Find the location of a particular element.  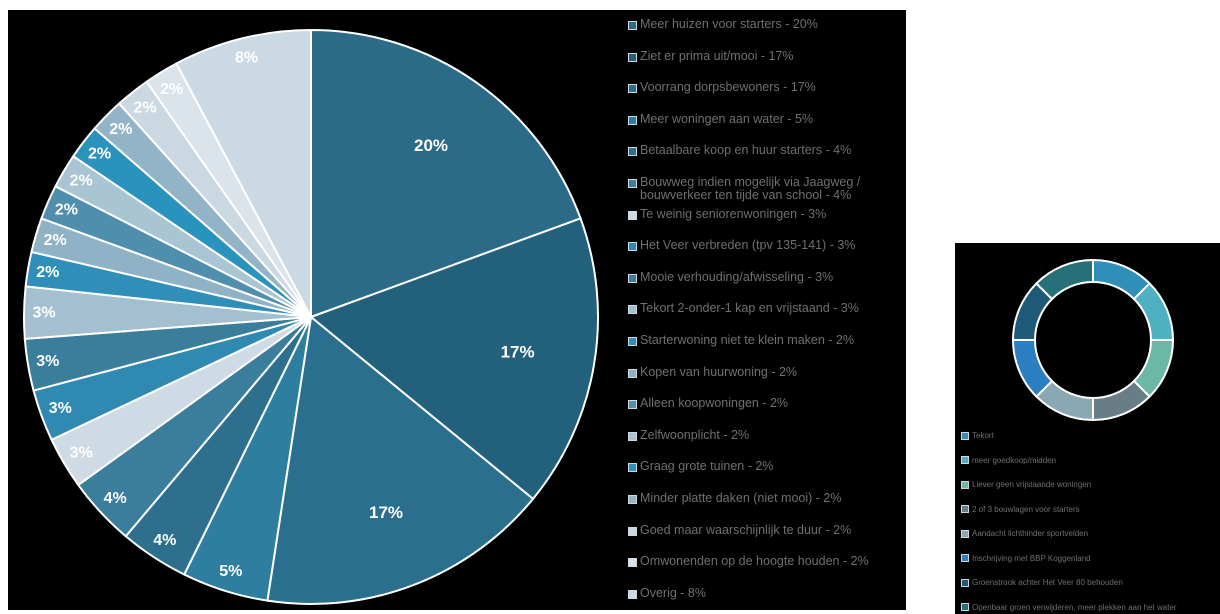

legend-label: Tekort 2-onder-1 kap en vrijstaand - 3% is located at coordinates (749, 308).